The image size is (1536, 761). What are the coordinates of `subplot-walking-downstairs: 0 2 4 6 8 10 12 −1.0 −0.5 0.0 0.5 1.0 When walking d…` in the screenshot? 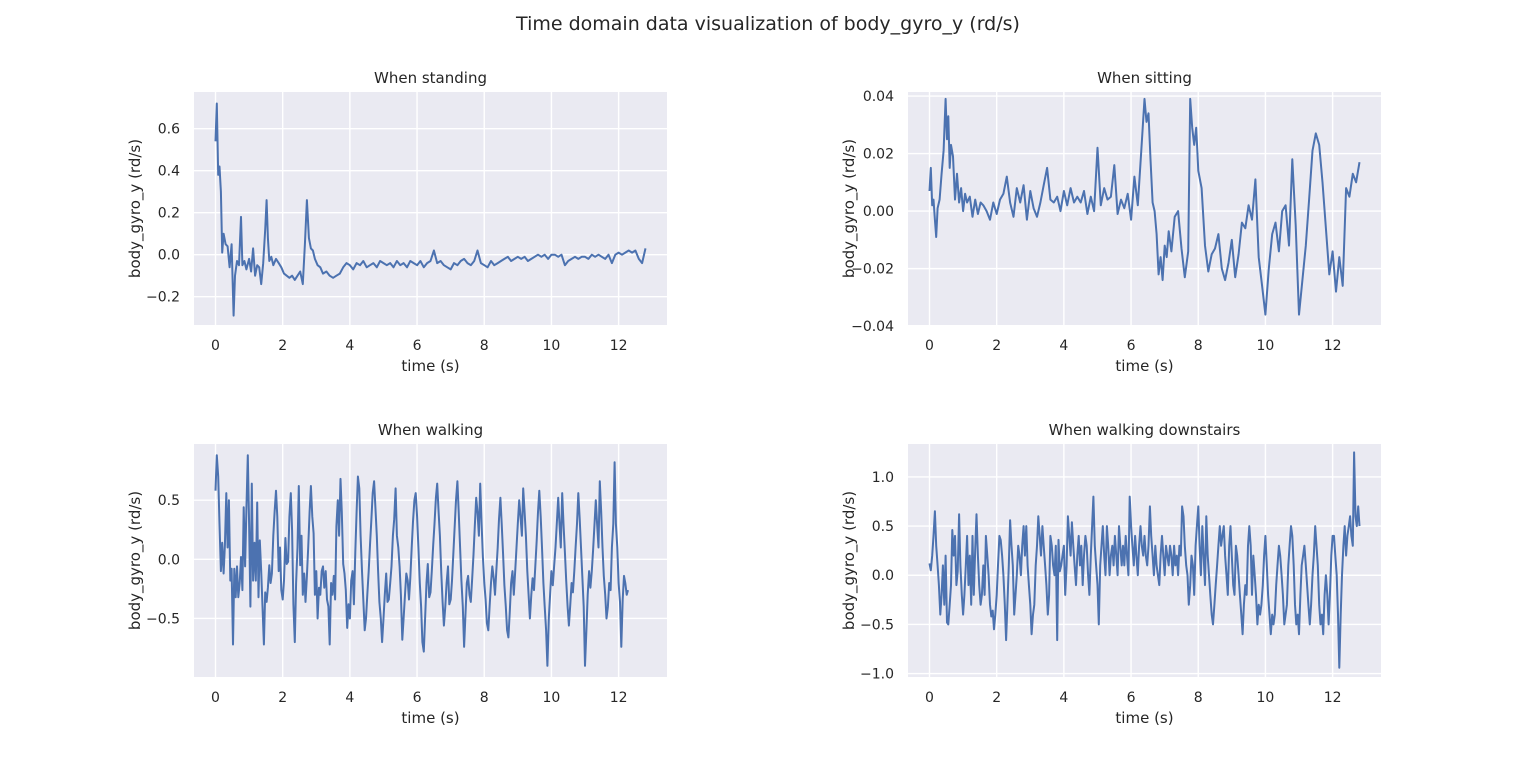 It's located at (1110, 574).